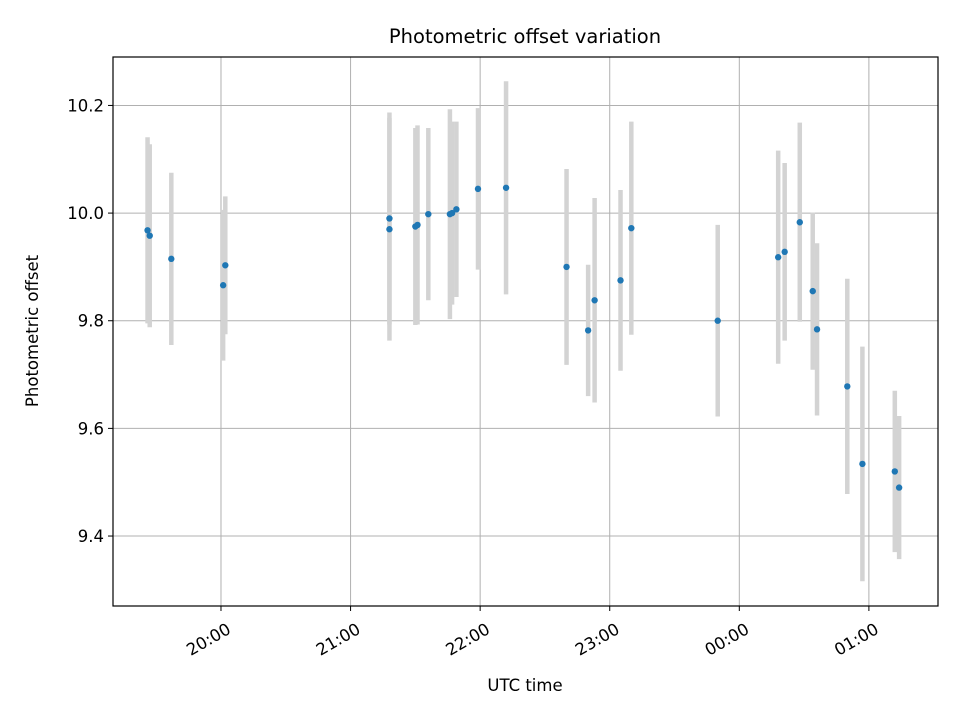 The height and width of the screenshot is (720, 960). I want to click on y-axis-label: Photometric offset, so click(32, 330).